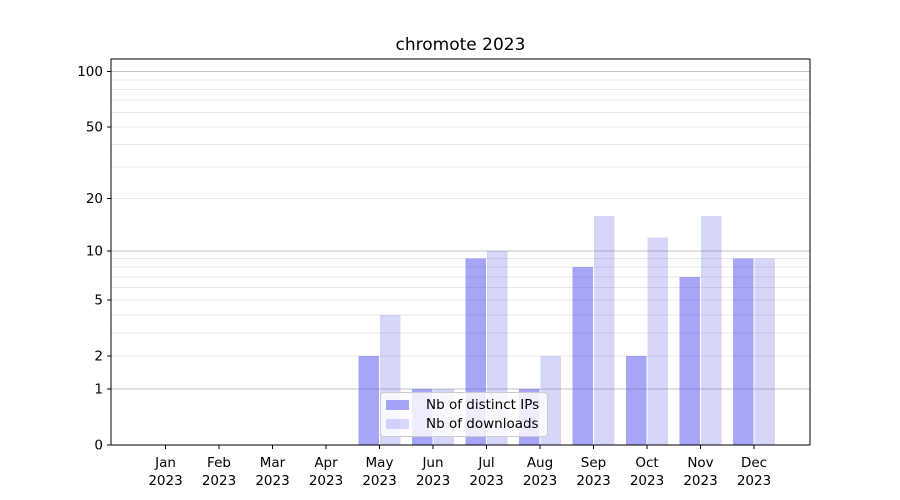 This screenshot has height=500, width=900. What do you see at coordinates (700, 463) in the screenshot?
I see `x-tick-label-month: Nov` at bounding box center [700, 463].